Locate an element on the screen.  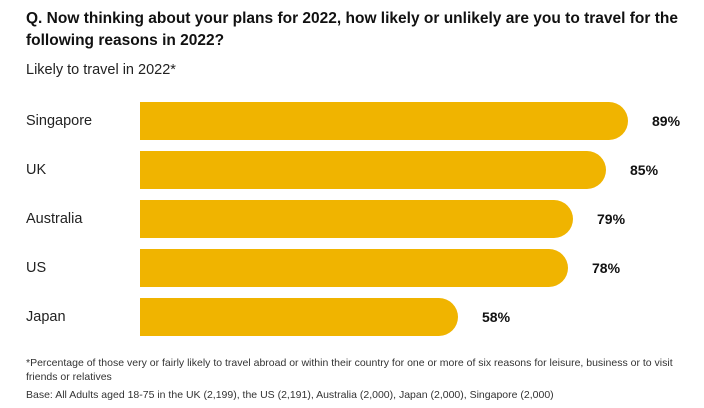
category-label-uk: UK is located at coordinates (36, 170).